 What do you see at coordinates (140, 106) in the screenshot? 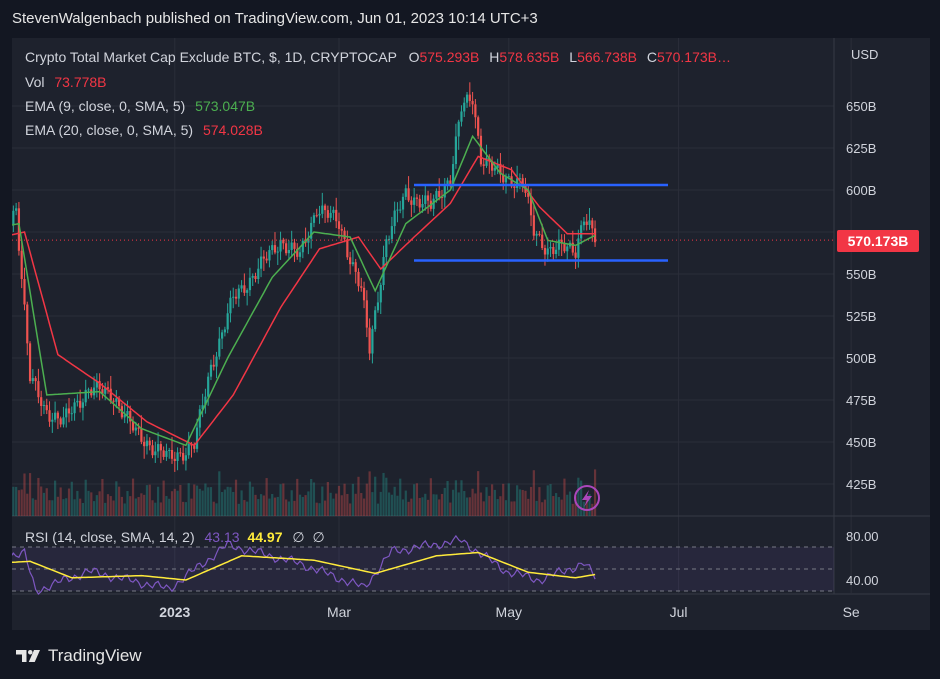
I see `ema9-legend: EMA (9, close, 0, SMA, 5) 573.047B` at bounding box center [140, 106].